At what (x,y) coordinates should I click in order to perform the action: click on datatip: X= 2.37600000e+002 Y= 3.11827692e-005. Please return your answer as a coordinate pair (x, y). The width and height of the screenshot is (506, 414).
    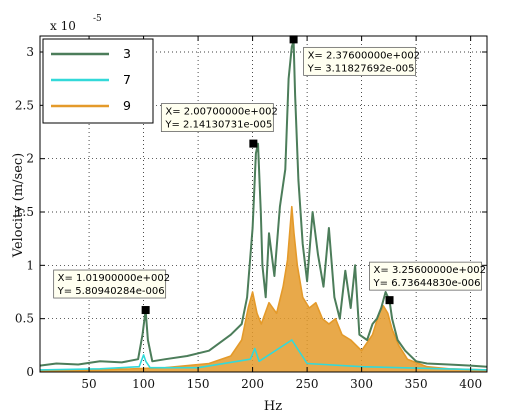
    Looking at the image, I should click on (361, 61).